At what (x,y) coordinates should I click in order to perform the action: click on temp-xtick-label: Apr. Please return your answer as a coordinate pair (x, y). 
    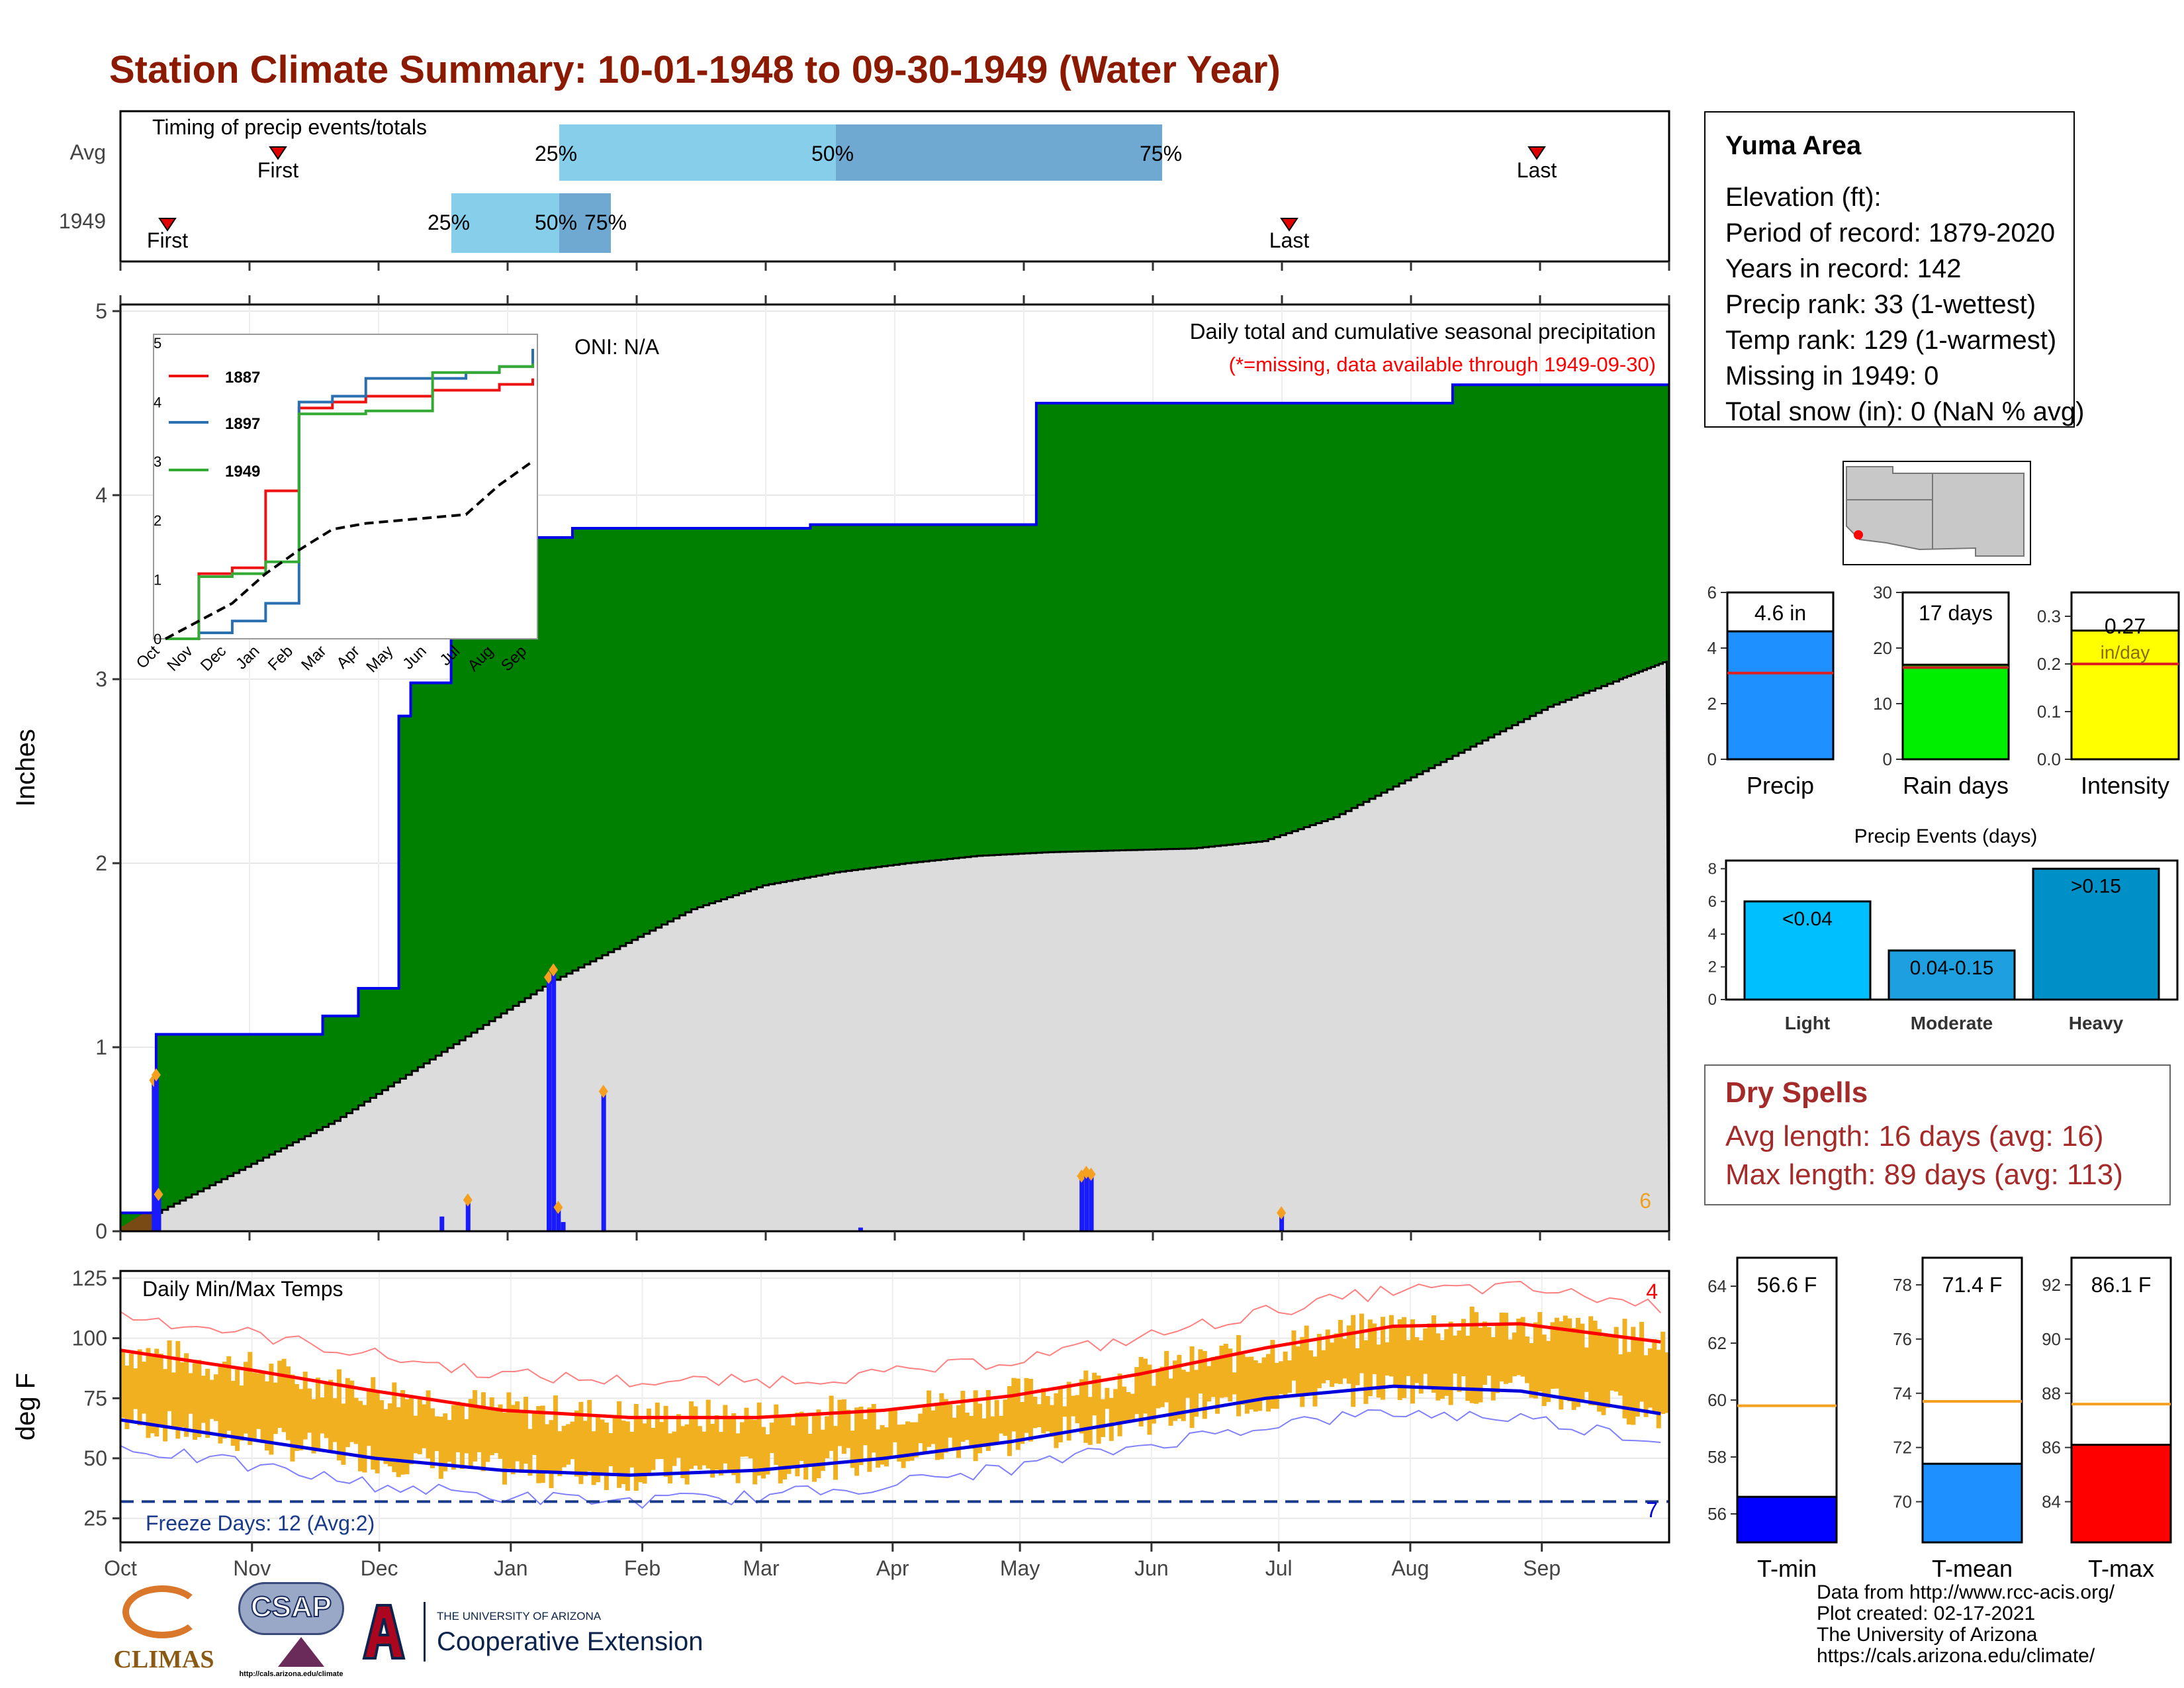
    Looking at the image, I should click on (893, 1568).